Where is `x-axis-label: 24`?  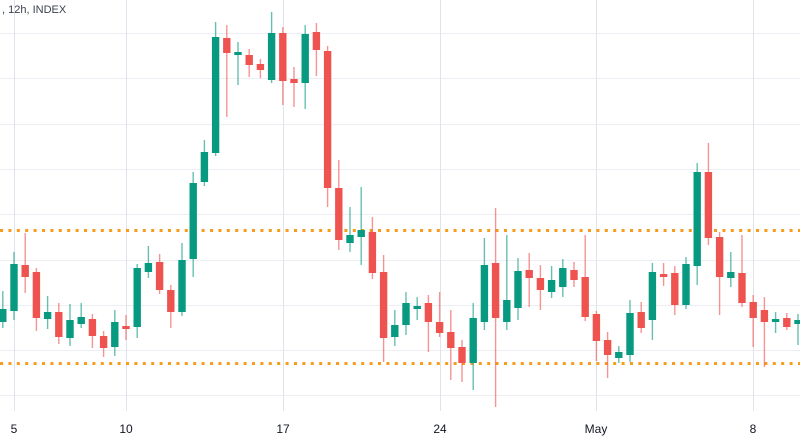
x-axis-label: 24 is located at coordinates (440, 429).